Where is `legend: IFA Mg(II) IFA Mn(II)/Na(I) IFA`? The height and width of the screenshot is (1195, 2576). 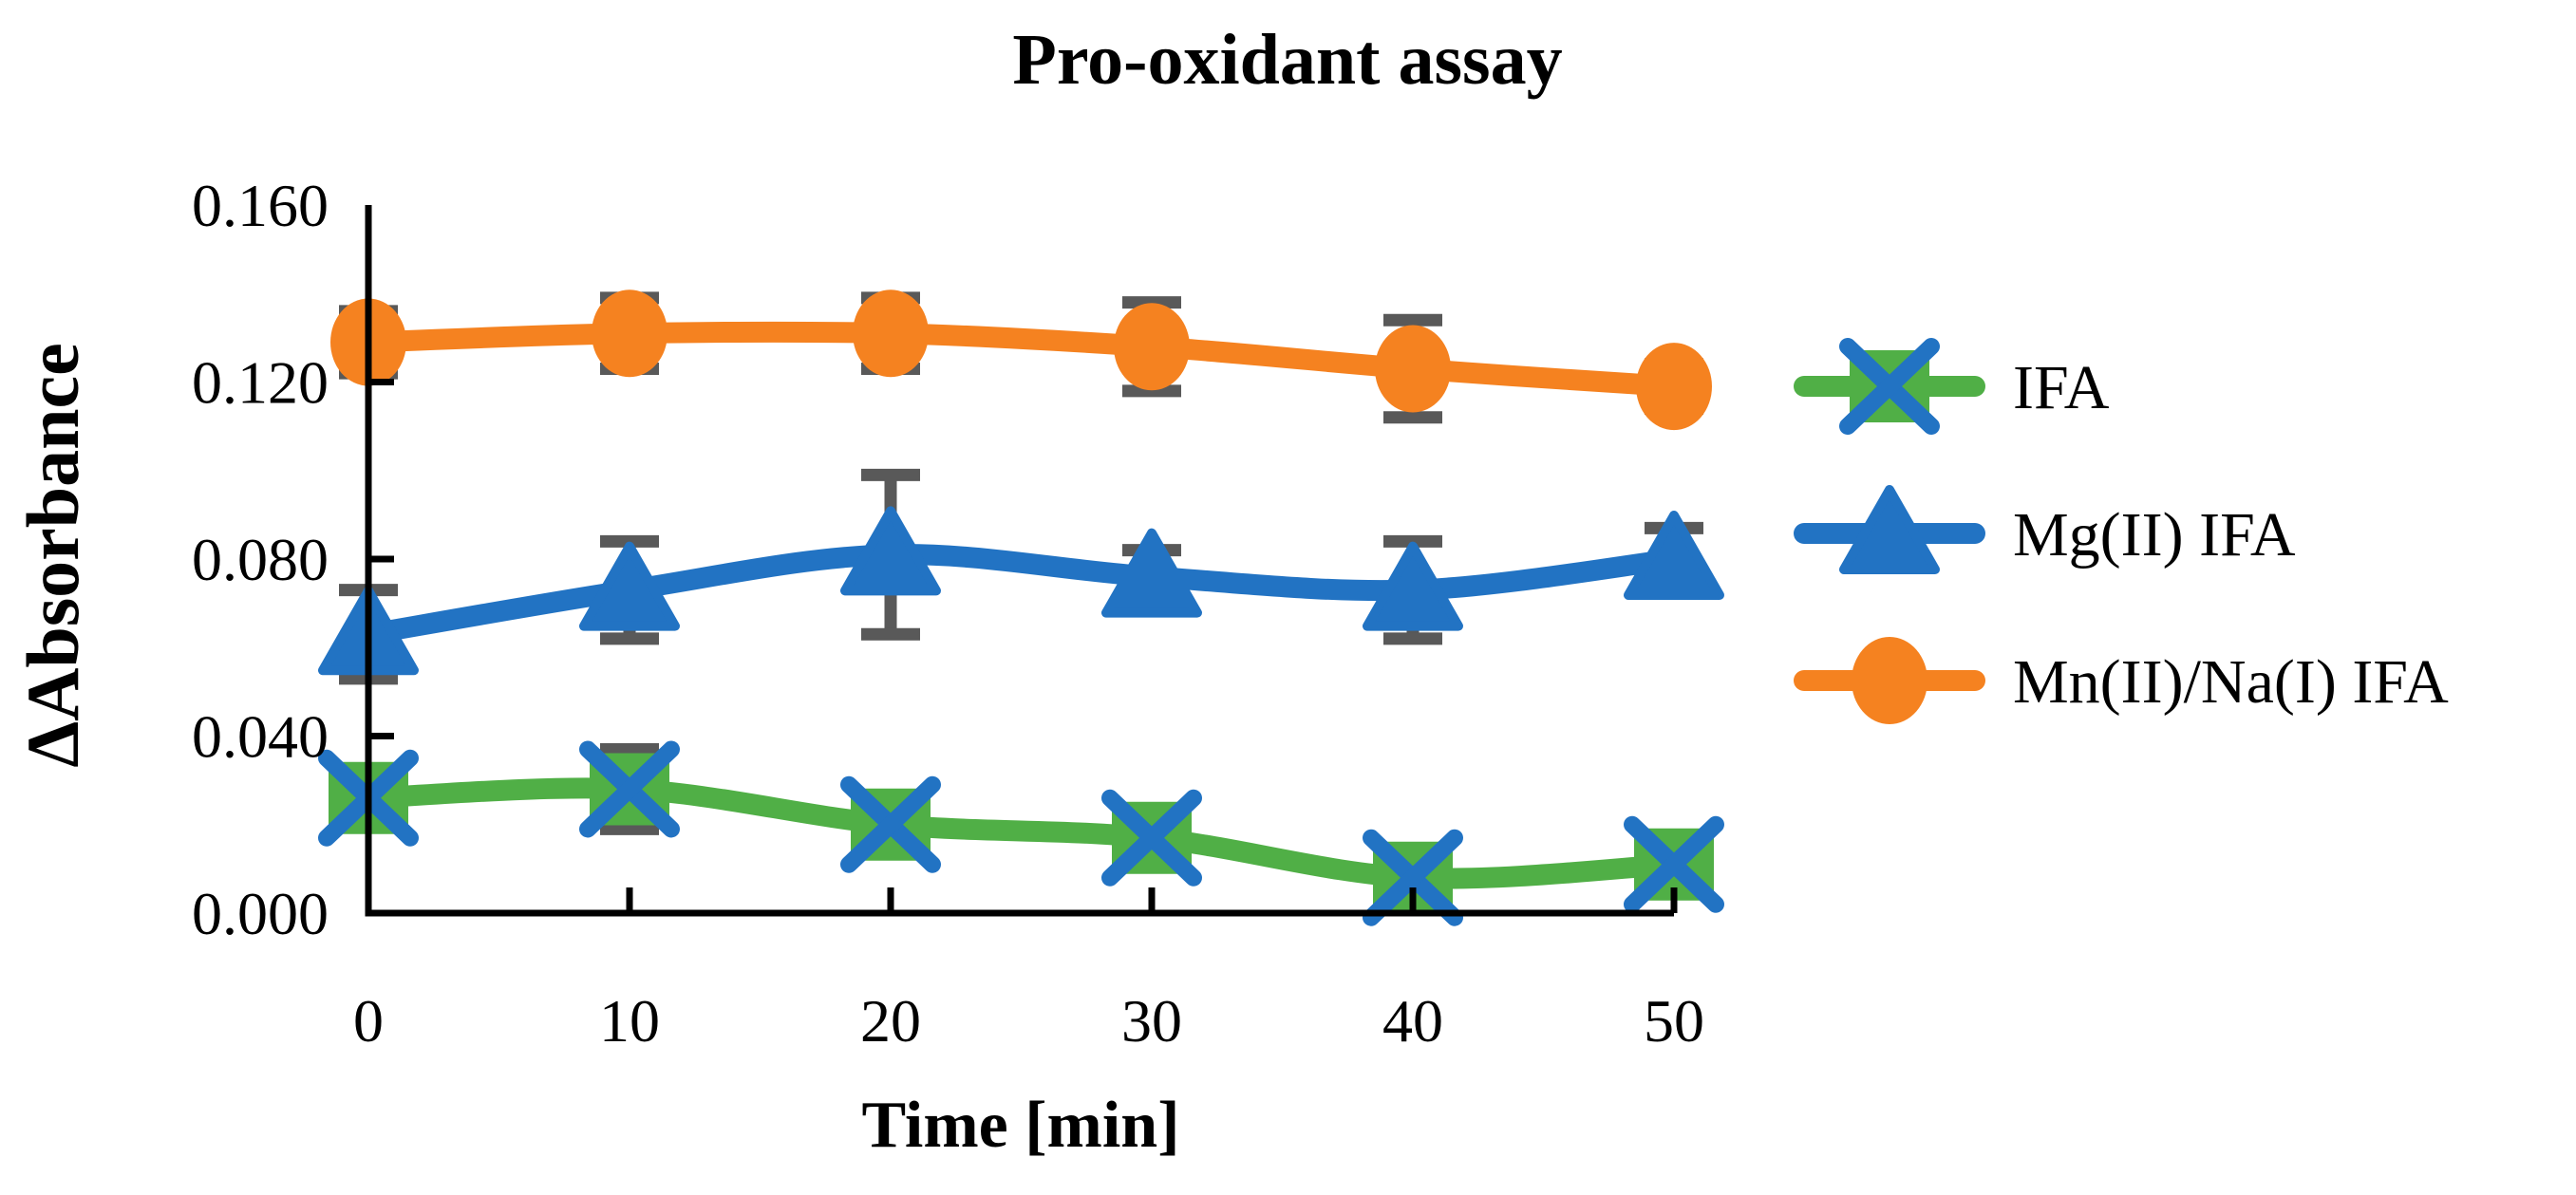
legend: IFA Mg(II) IFA Mn(II)/Na(I) IFA is located at coordinates (2121, 531).